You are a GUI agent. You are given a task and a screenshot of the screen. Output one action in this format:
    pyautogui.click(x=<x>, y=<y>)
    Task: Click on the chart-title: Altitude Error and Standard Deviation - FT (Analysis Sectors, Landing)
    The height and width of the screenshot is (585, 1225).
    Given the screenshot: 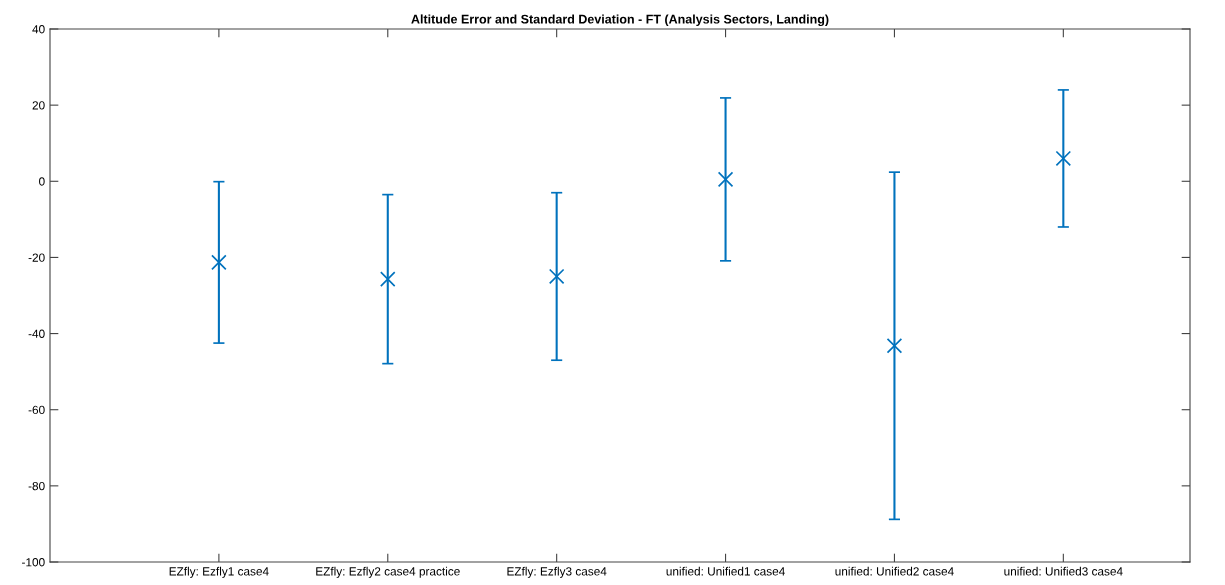 What is the action you would take?
    pyautogui.click(x=620, y=20)
    